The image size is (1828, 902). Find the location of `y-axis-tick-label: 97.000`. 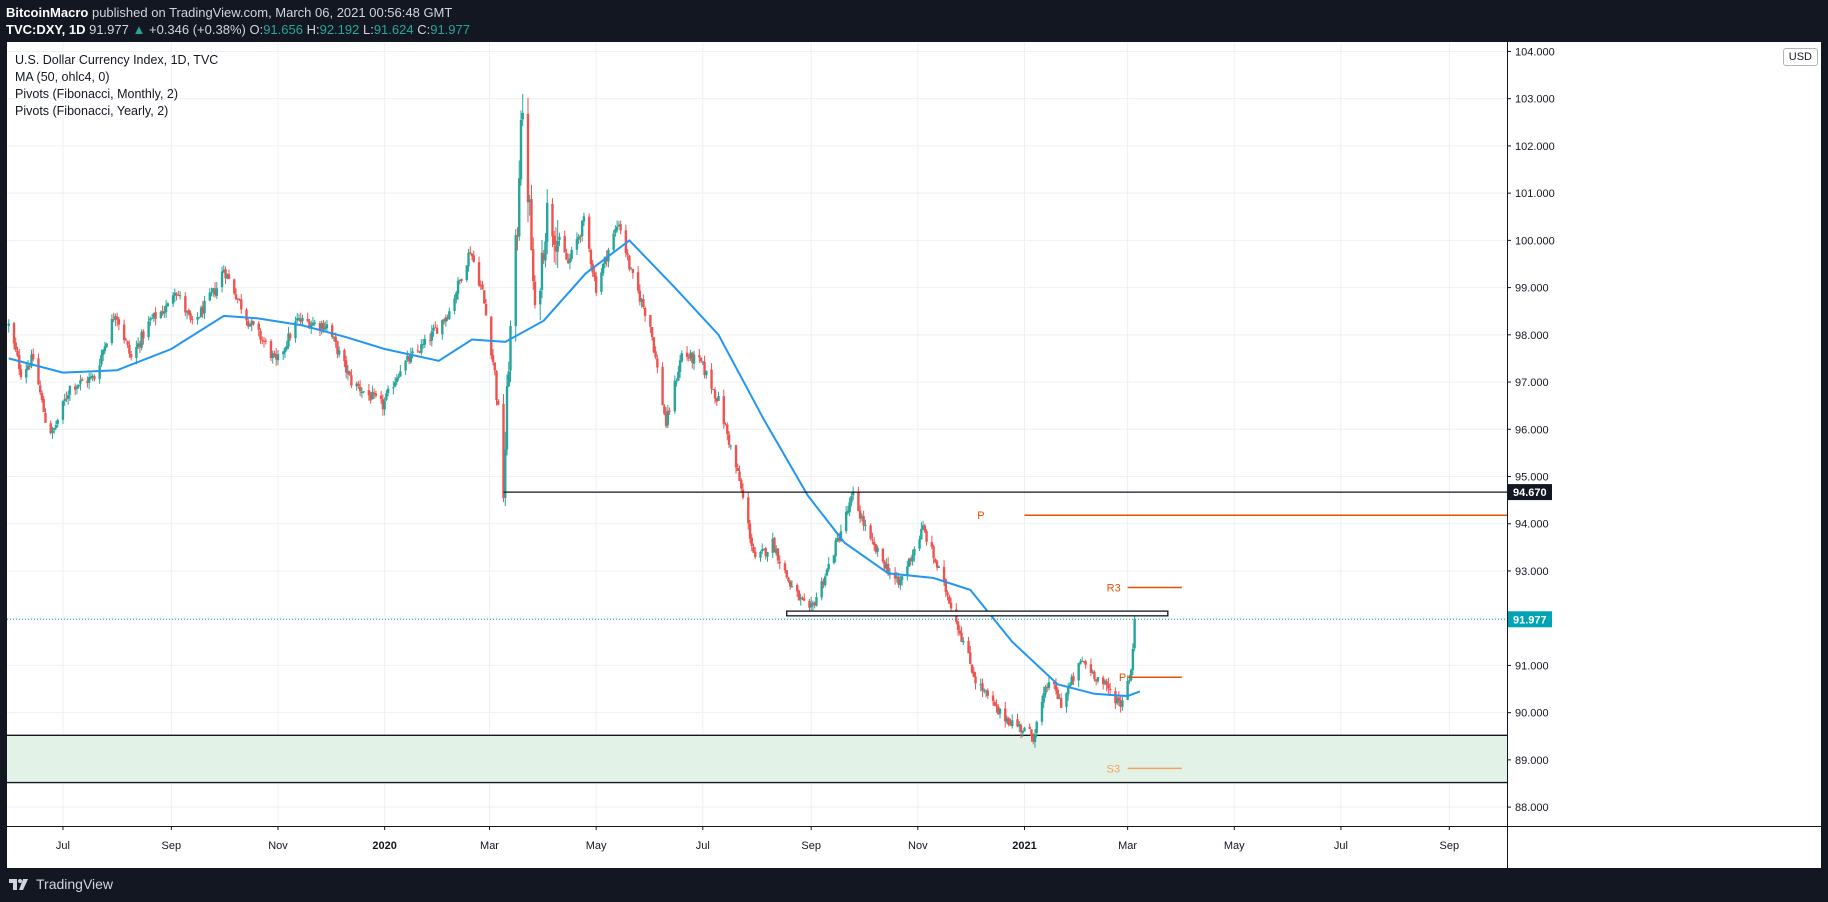

y-axis-tick-label: 97.000 is located at coordinates (1532, 383).